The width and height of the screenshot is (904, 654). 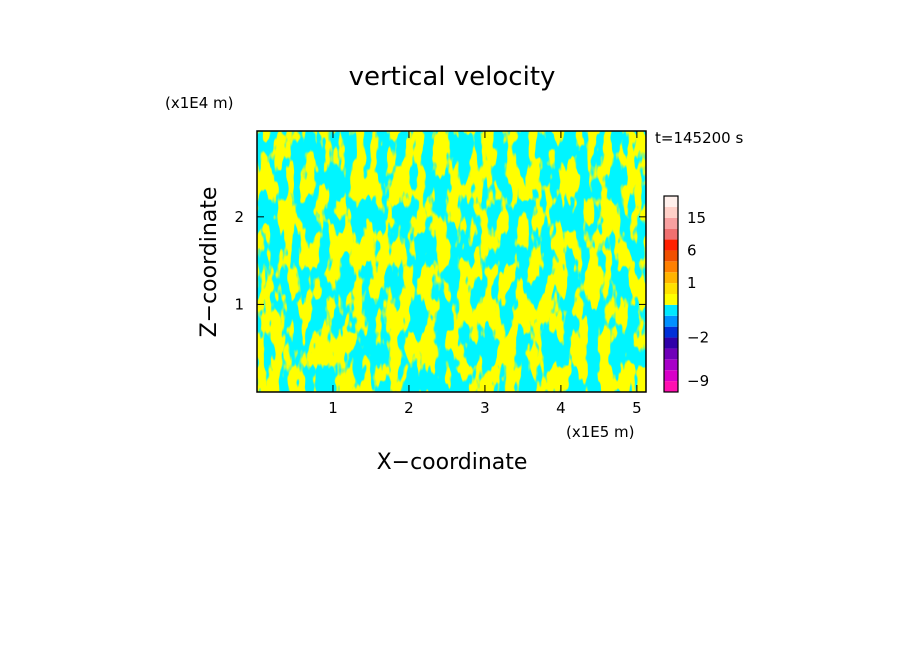 I want to click on colorbar-tick-label: 15, so click(x=696, y=218).